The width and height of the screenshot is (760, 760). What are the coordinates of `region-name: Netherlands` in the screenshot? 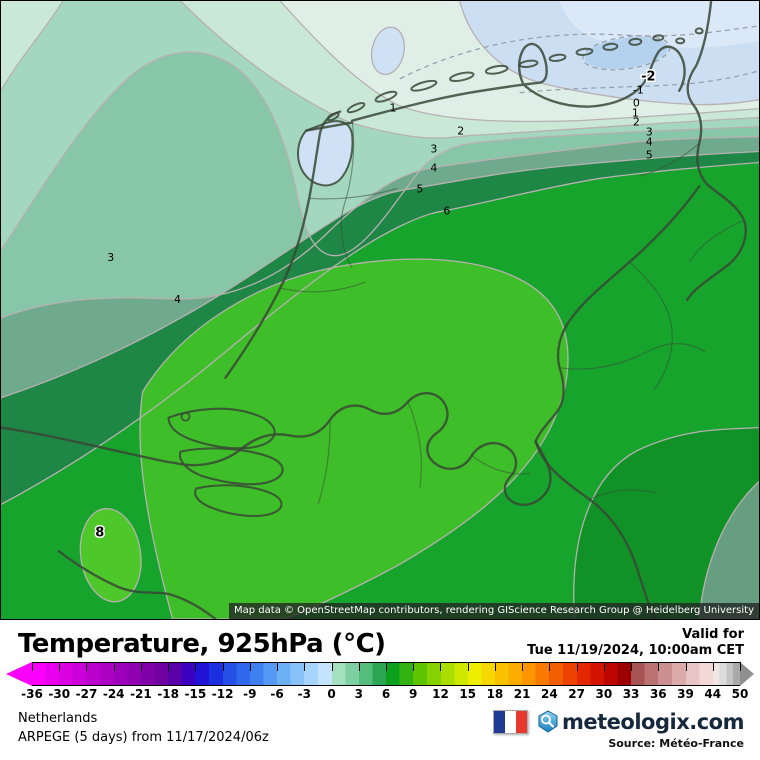 It's located at (58, 718).